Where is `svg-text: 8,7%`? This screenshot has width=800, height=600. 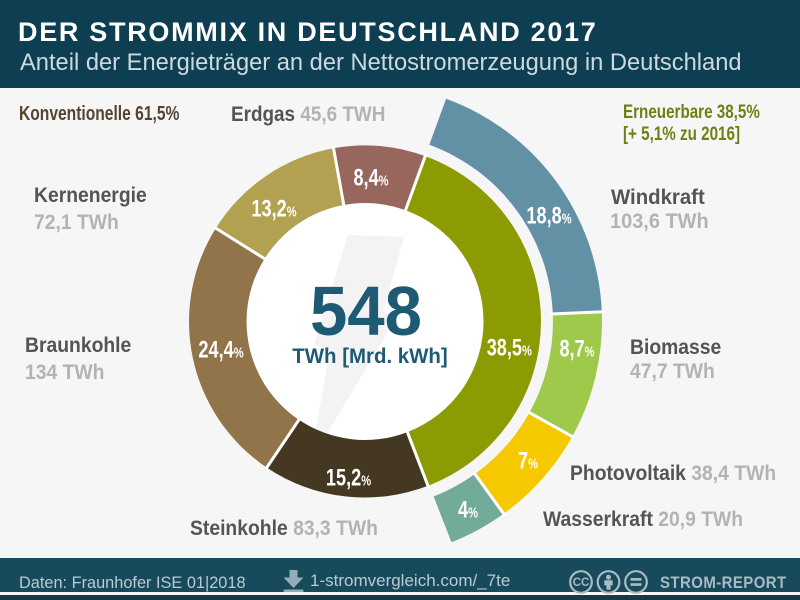
svg-text: 8,7% is located at coordinates (576, 348).